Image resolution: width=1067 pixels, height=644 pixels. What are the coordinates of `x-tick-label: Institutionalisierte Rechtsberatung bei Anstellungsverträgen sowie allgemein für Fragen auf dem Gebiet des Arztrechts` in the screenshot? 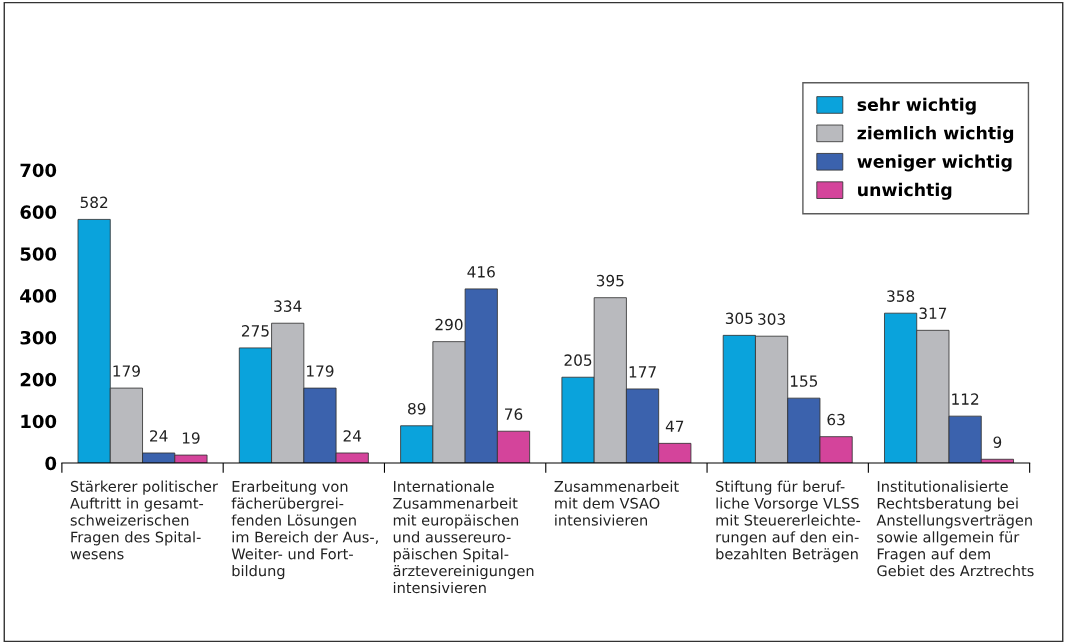 It's located at (955, 528).